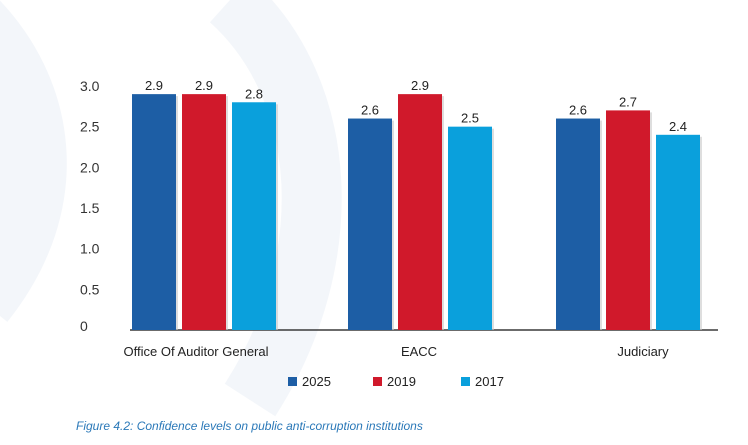 This screenshot has width=748, height=445. What do you see at coordinates (678, 126) in the screenshot?
I see `data-label: 2.4` at bounding box center [678, 126].